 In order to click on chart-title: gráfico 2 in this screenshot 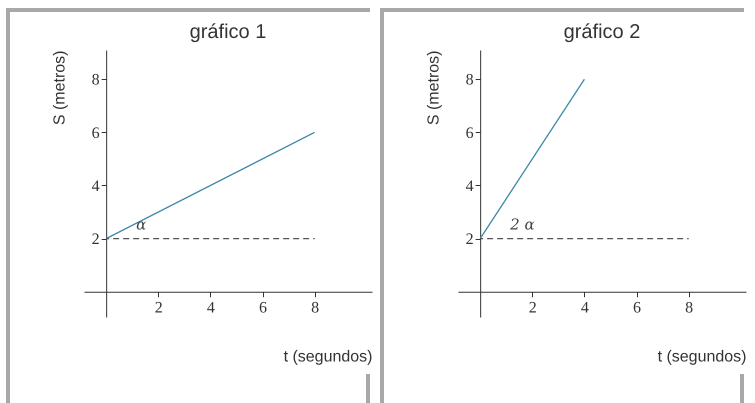, I will do `click(602, 32)`.